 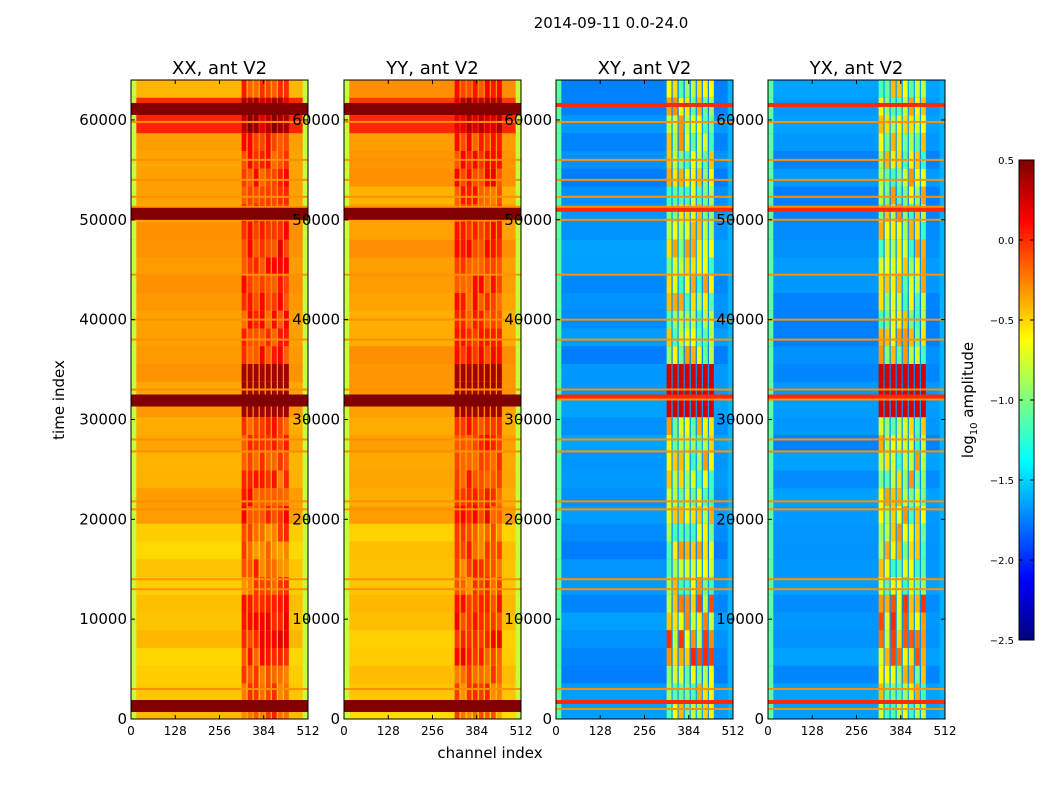 What do you see at coordinates (968, 446) in the screenshot?
I see `colorbar-label-prefix: log` at bounding box center [968, 446].